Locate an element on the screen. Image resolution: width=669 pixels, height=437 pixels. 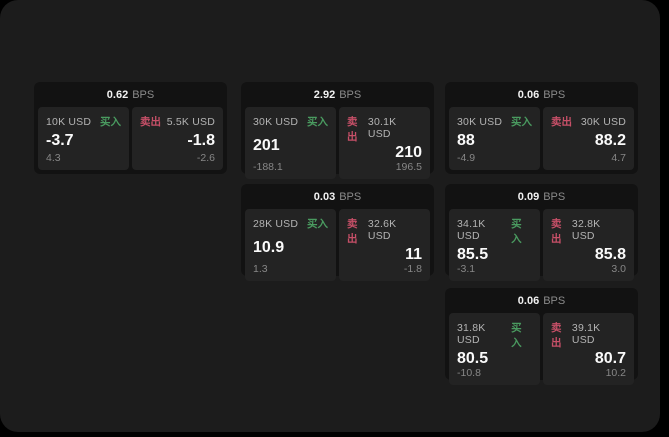
buy-panel-header: 10K USD 买入 is located at coordinates (83, 121).